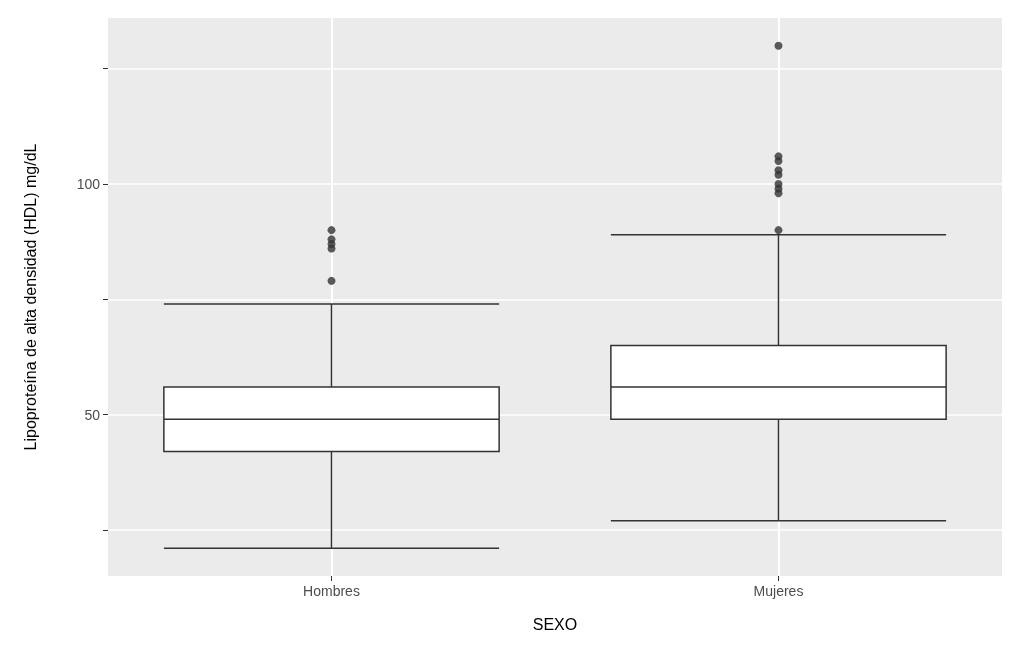 This screenshot has width=1028, height=649. What do you see at coordinates (555, 624) in the screenshot?
I see `x-axis-title: SEXO` at bounding box center [555, 624].